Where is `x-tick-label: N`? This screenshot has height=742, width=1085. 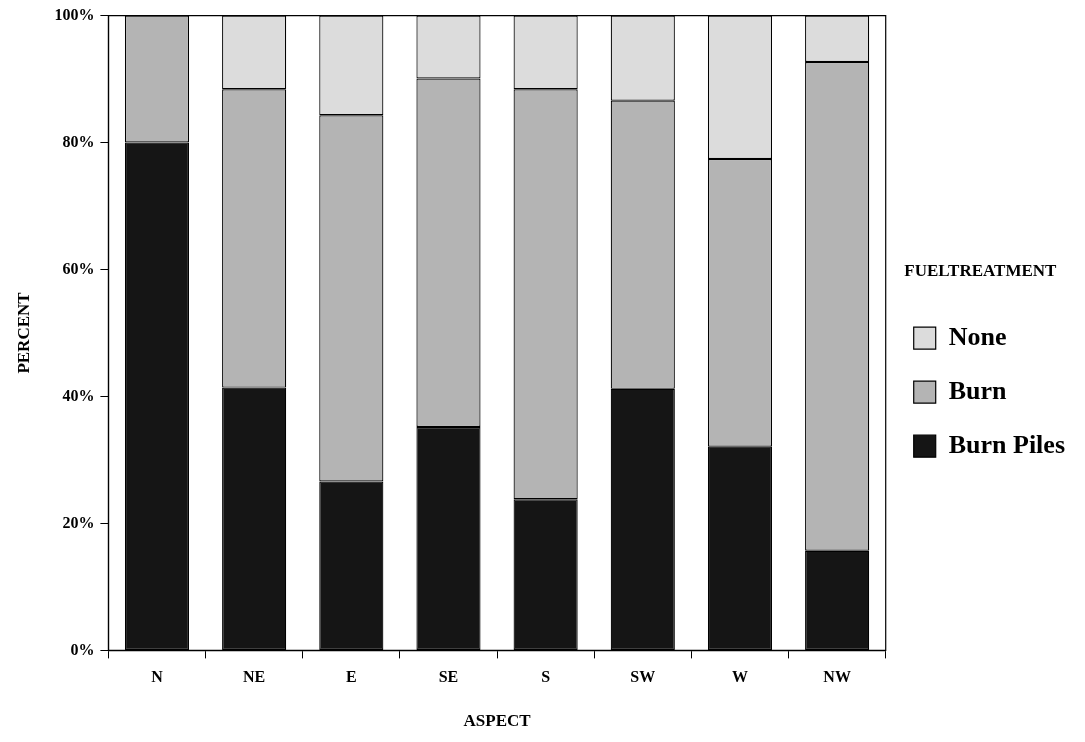
x-tick-label: N is located at coordinates (157, 677).